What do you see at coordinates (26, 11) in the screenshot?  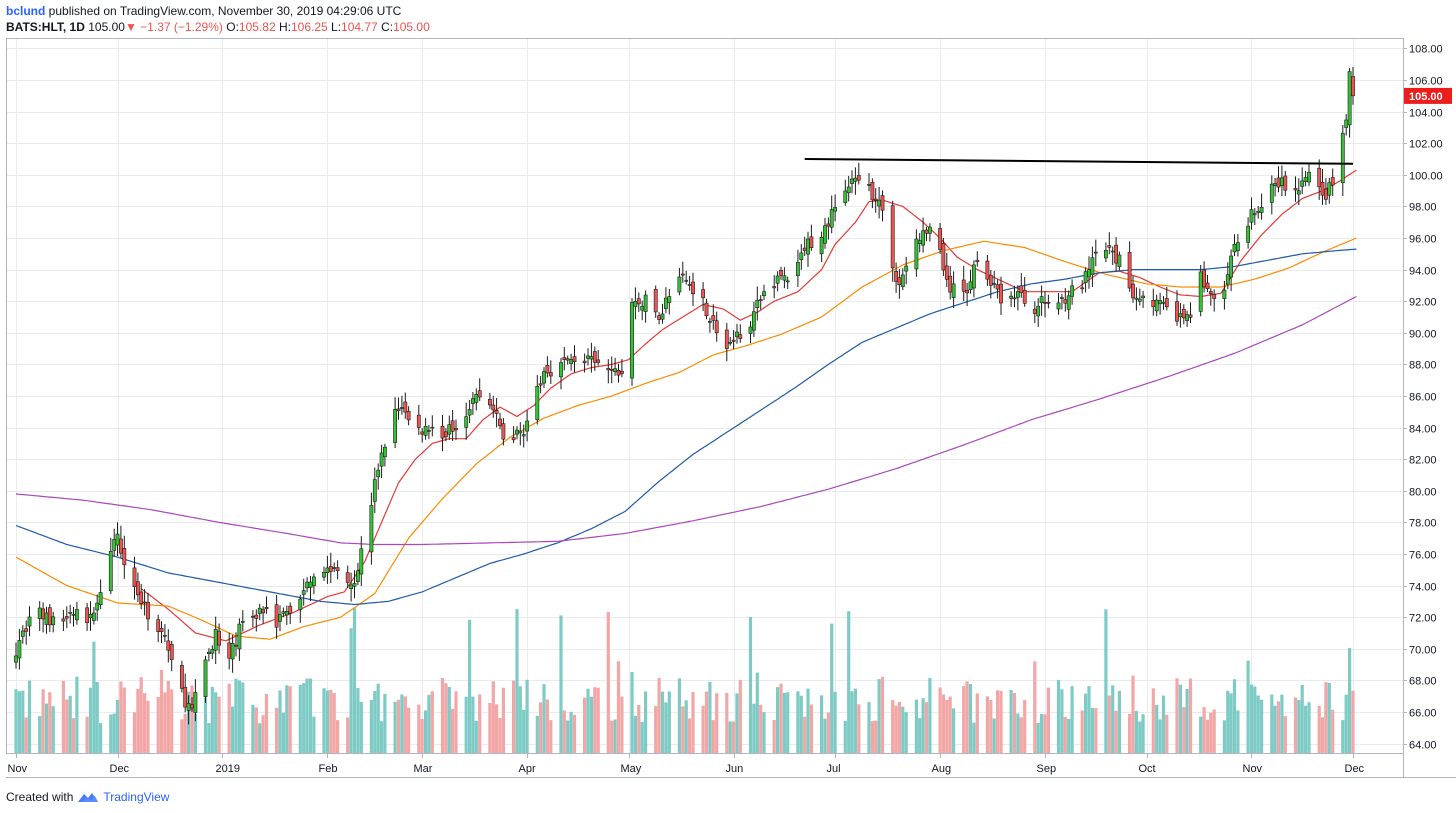 I see `author-link: bclund` at bounding box center [26, 11].